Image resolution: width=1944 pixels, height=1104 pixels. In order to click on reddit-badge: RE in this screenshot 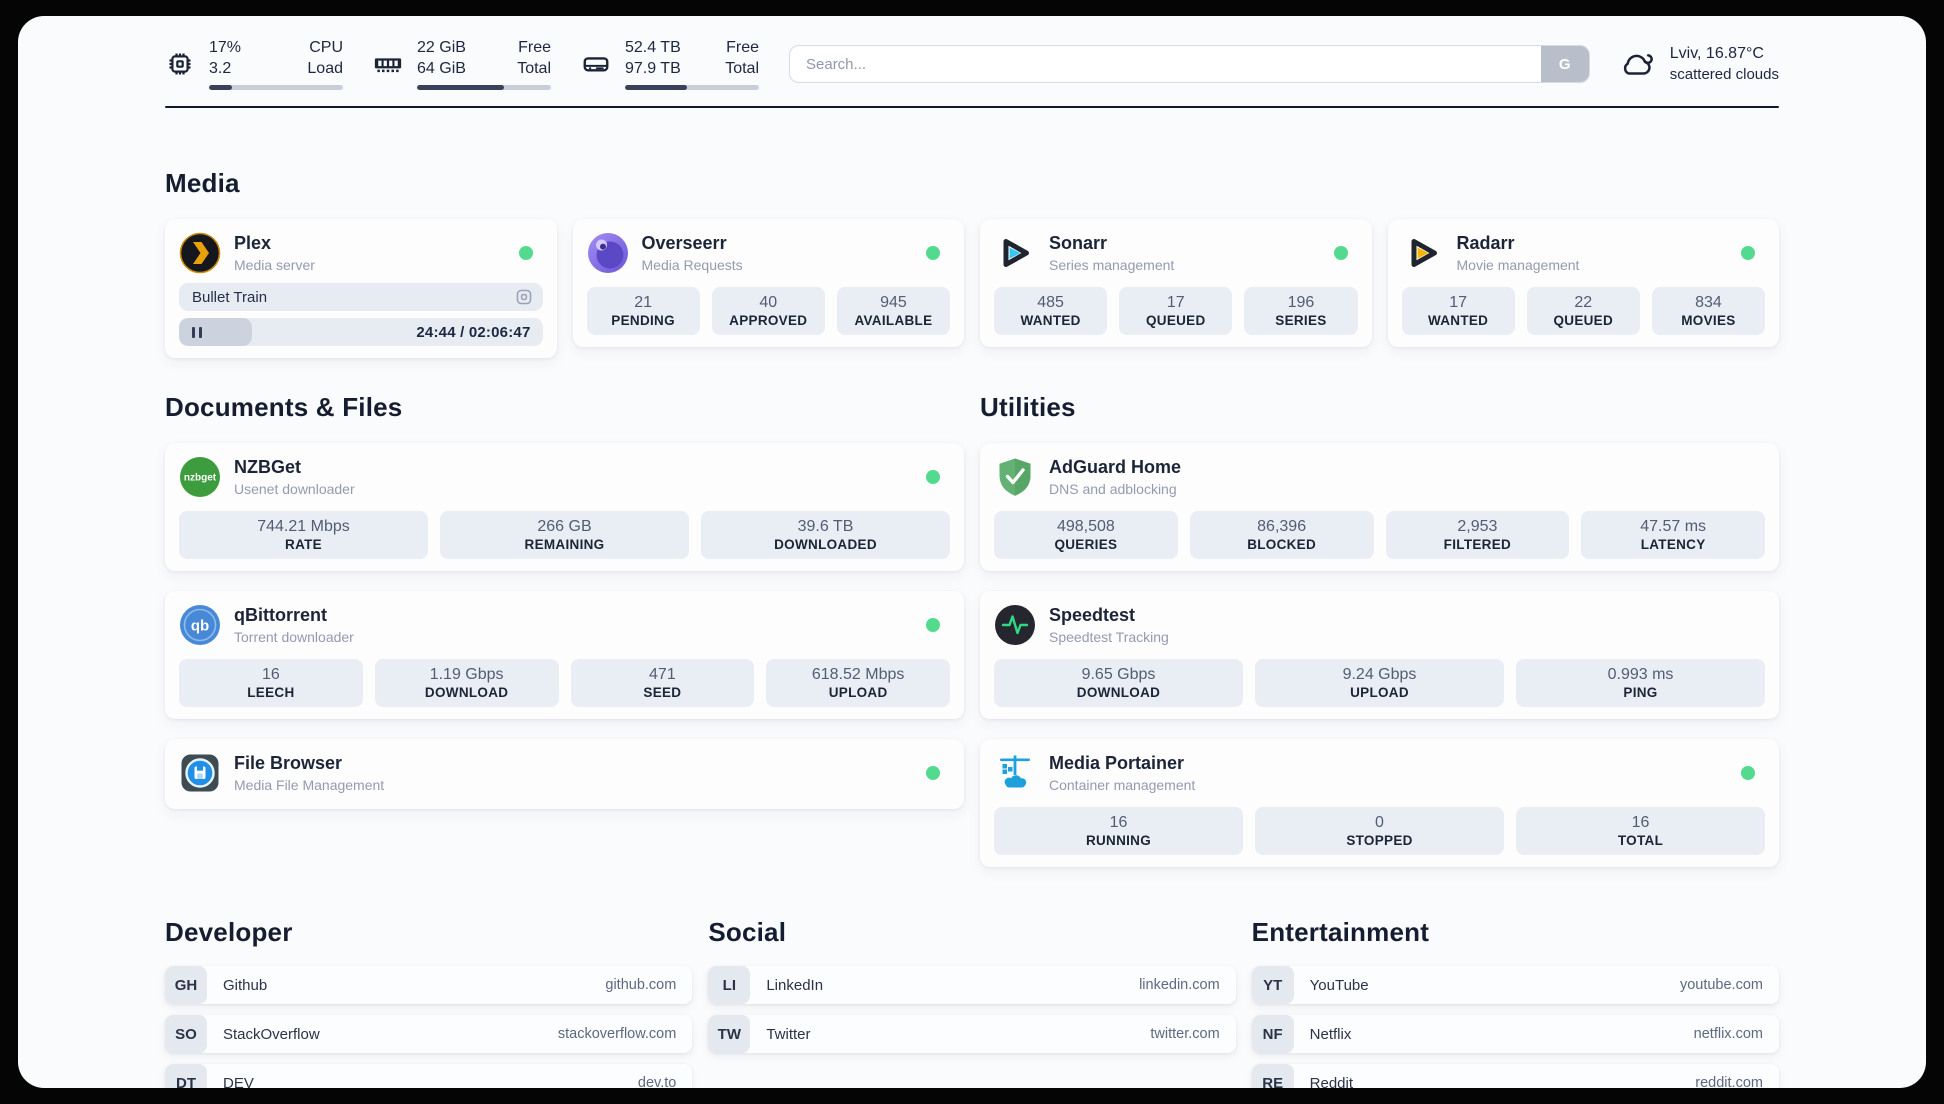, I will do `click(1272, 1076)`.